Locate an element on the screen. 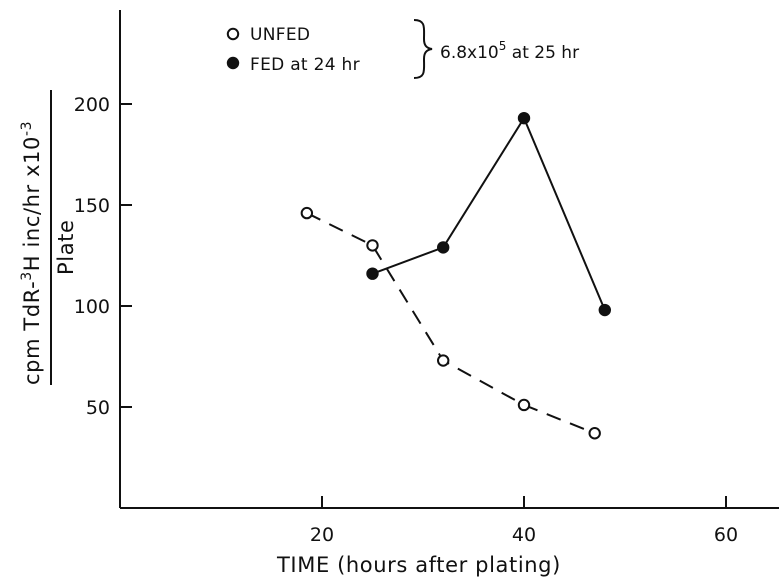 Image resolution: width=779 pixels, height=582 pixels. y-axis-label-numerator: cpm TdR-3H inc/hr x10-3 is located at coordinates (31, 253).